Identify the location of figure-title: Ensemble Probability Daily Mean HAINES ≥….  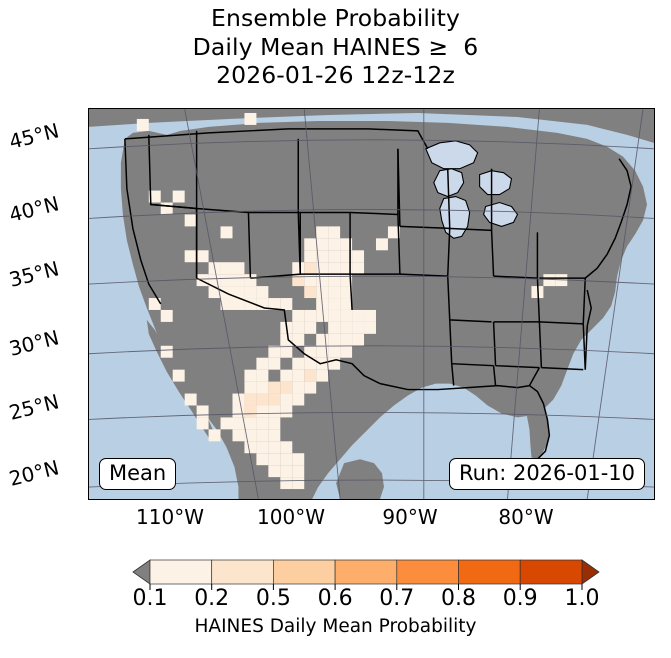
(335, 47).